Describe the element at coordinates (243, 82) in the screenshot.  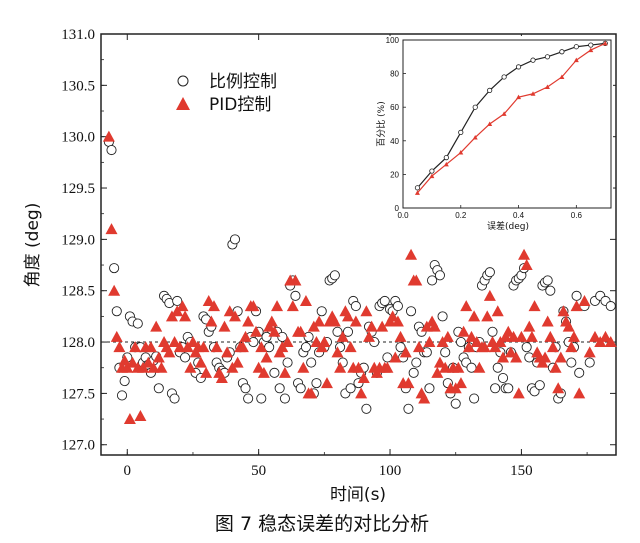
I see `legend-label-proportional: 比例控制` at that location.